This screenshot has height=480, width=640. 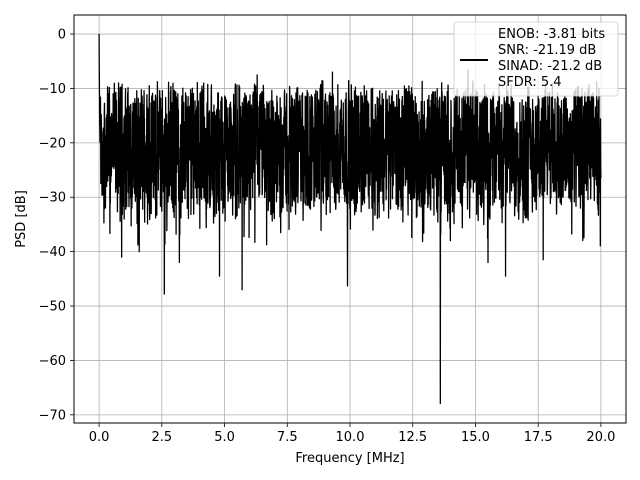 What do you see at coordinates (52, 307) in the screenshot?
I see `y-tick-label: −50` at bounding box center [52, 307].